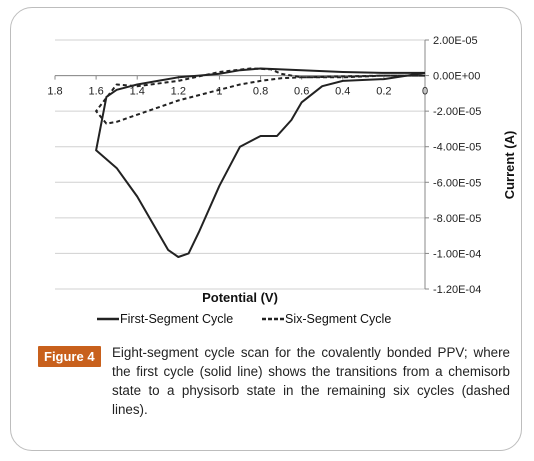 The height and width of the screenshot is (461, 534). I want to click on y-tick-label: -8.00E-05, so click(457, 219).